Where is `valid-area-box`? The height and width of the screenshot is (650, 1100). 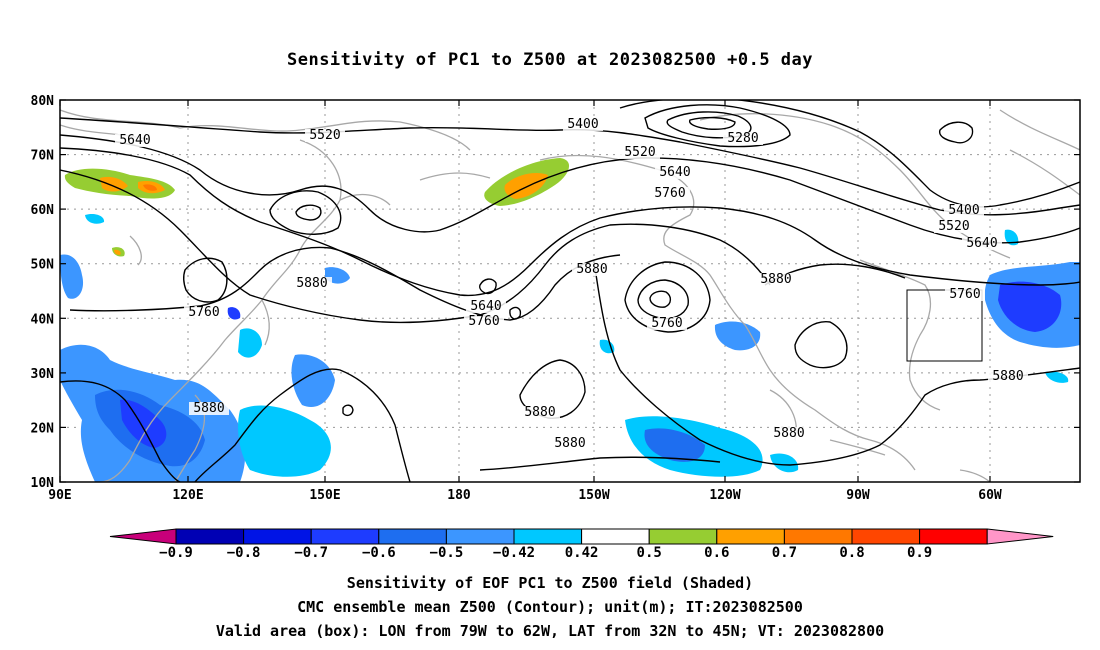 valid-area-box is located at coordinates (944, 325).